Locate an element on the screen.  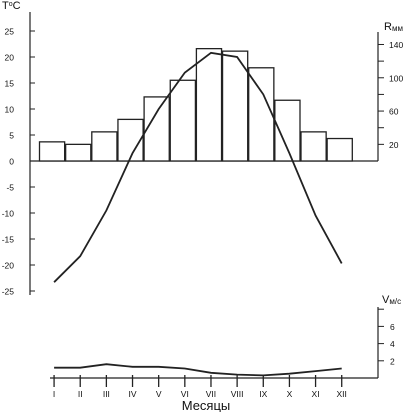
wind-series-line is located at coordinates (198, 370).